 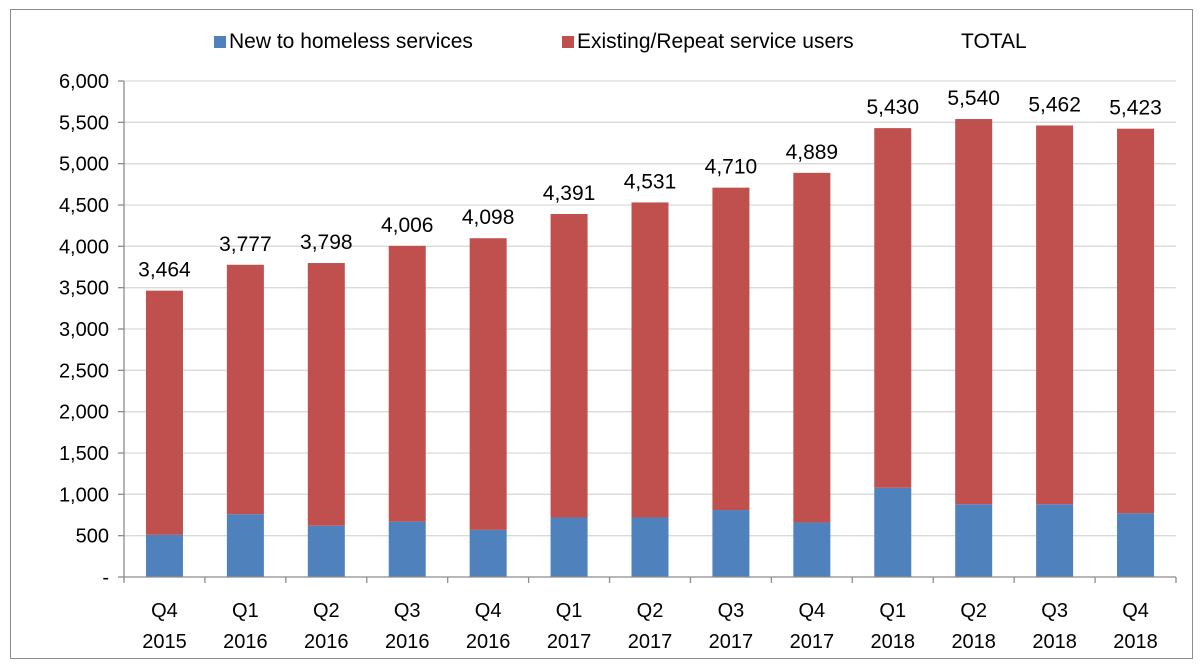 What do you see at coordinates (92, 537) in the screenshot?
I see `y-tick-label: 500` at bounding box center [92, 537].